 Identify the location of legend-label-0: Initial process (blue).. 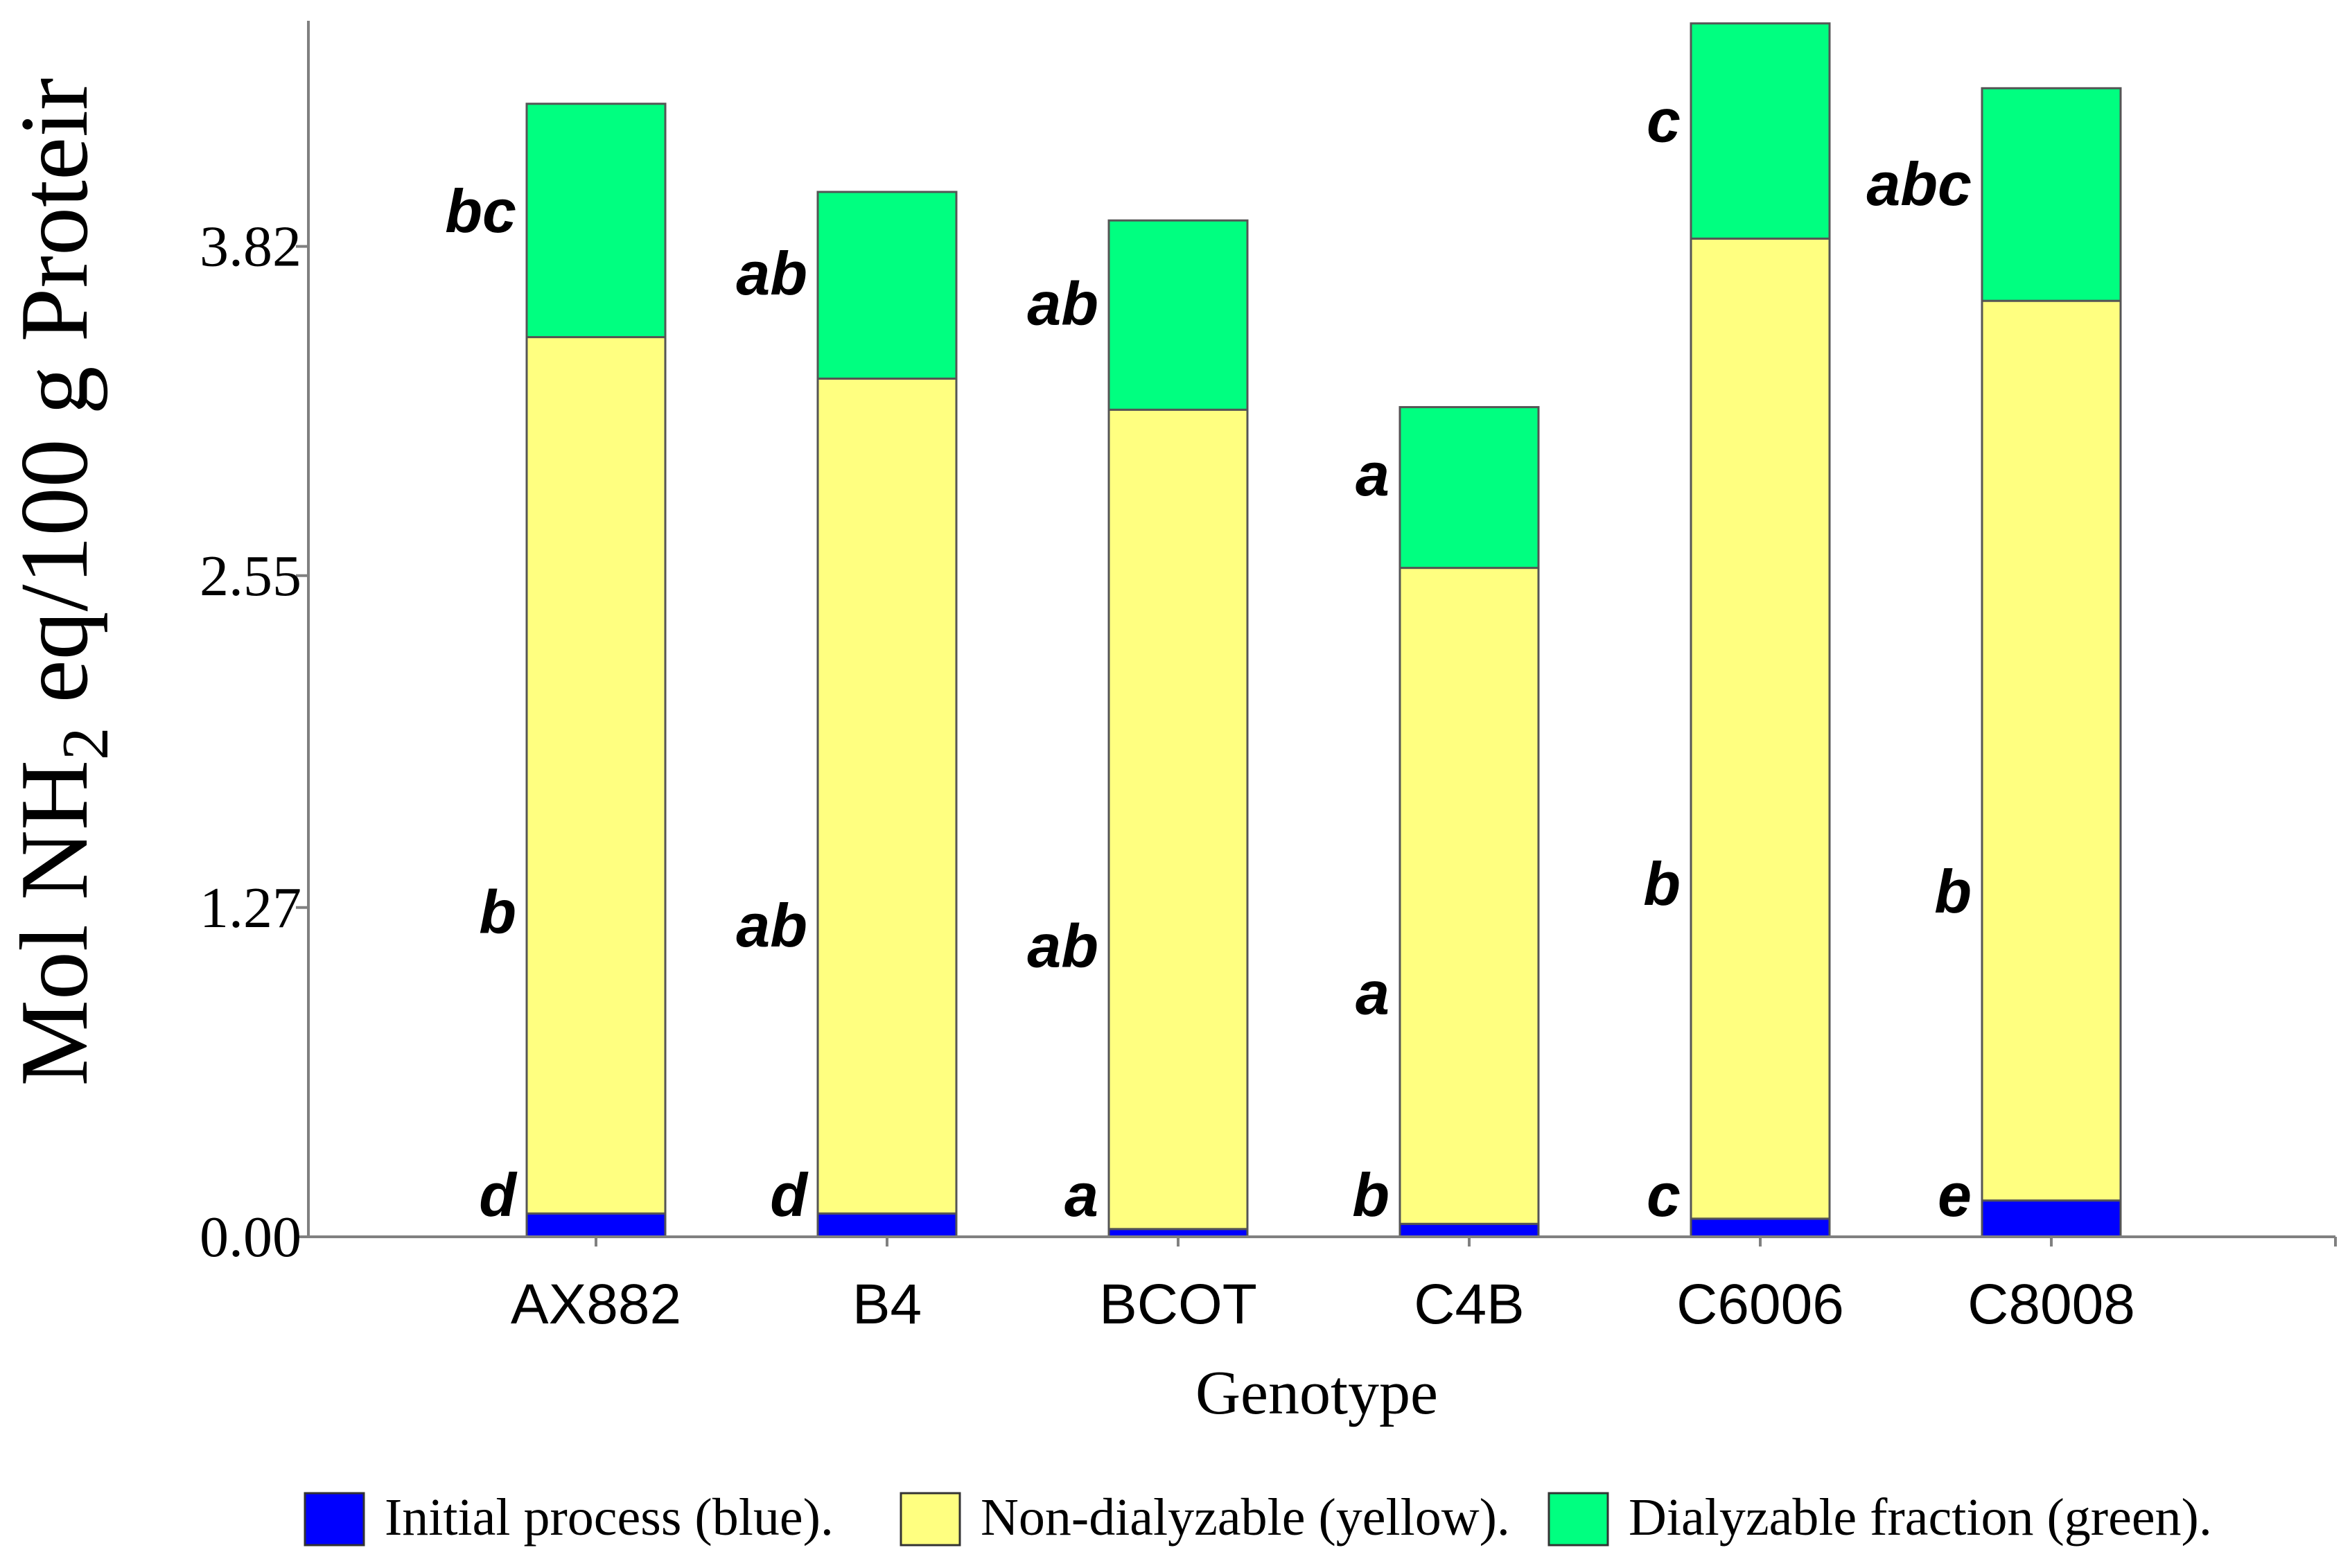
(609, 1517).